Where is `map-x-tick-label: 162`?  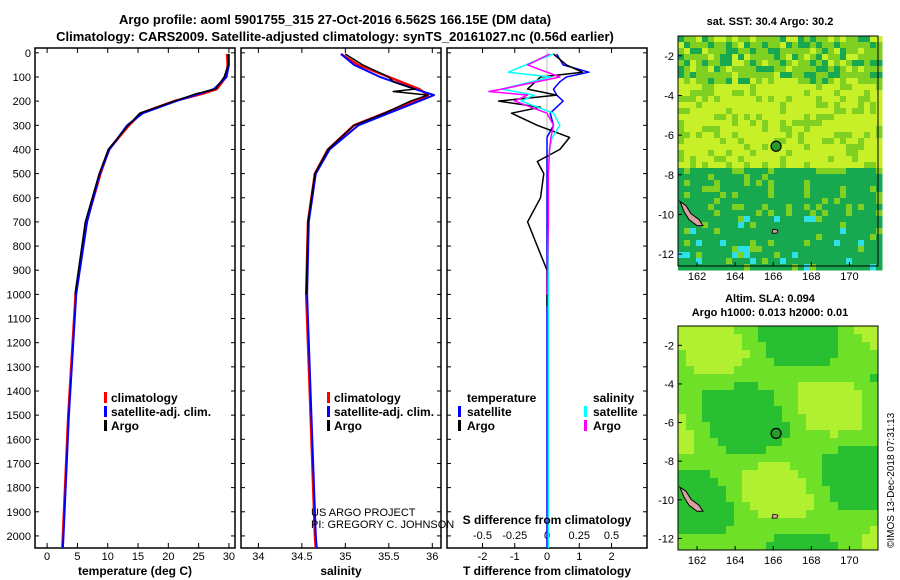
map-x-tick-label: 162 is located at coordinates (697, 277).